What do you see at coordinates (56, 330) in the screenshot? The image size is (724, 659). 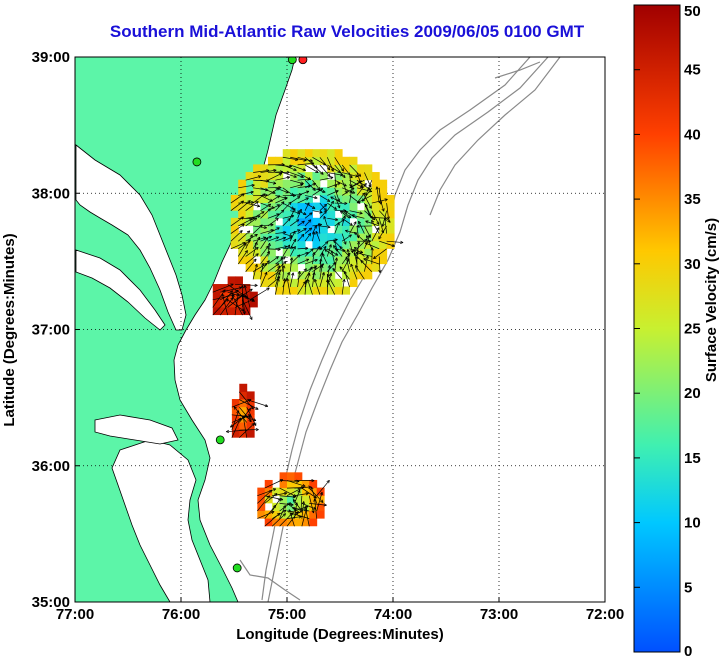 I see `y-axis: 35:00 36:00 37:00 38:00 39:00` at bounding box center [56, 330].